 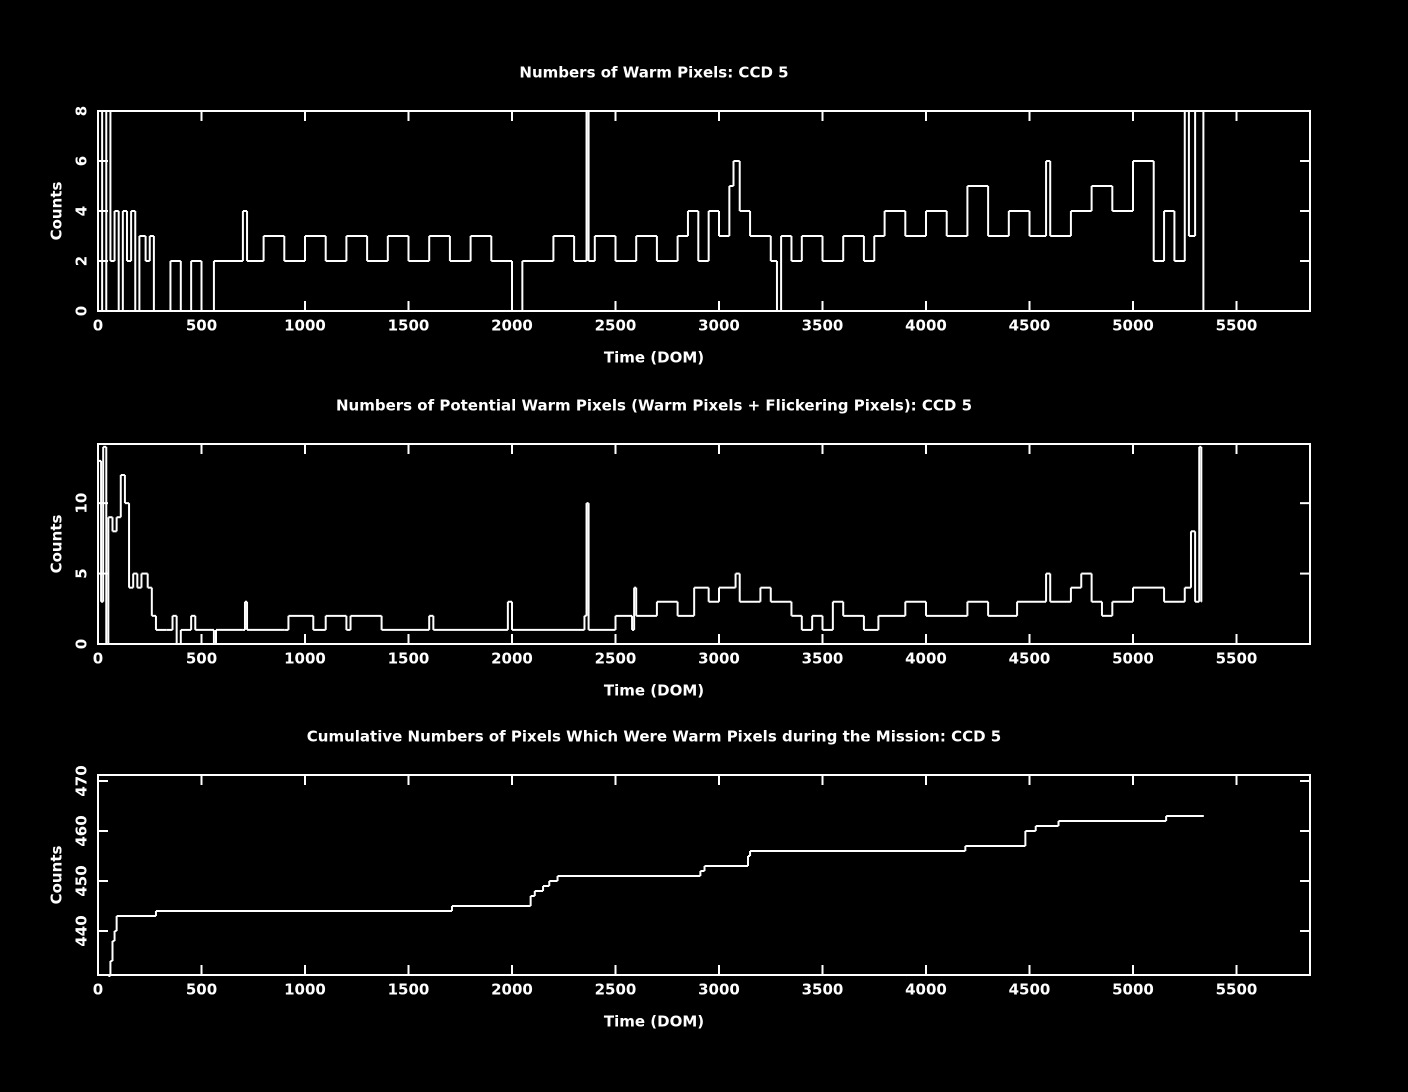 I want to click on y-tick-label: 440, so click(x=82, y=930).